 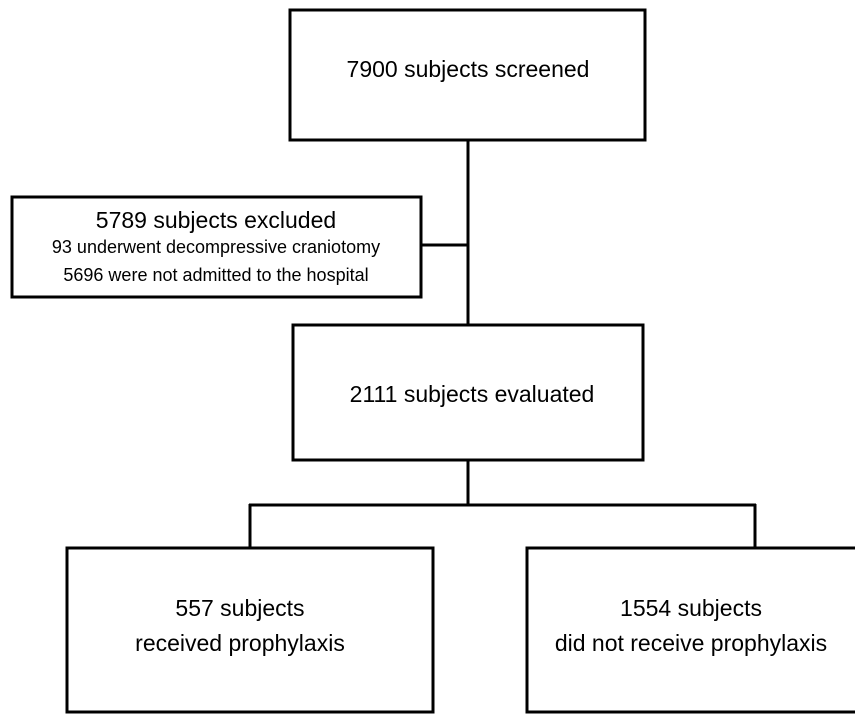 I want to click on box-text: 5696 were not admitted to the hospital, so click(x=215, y=275).